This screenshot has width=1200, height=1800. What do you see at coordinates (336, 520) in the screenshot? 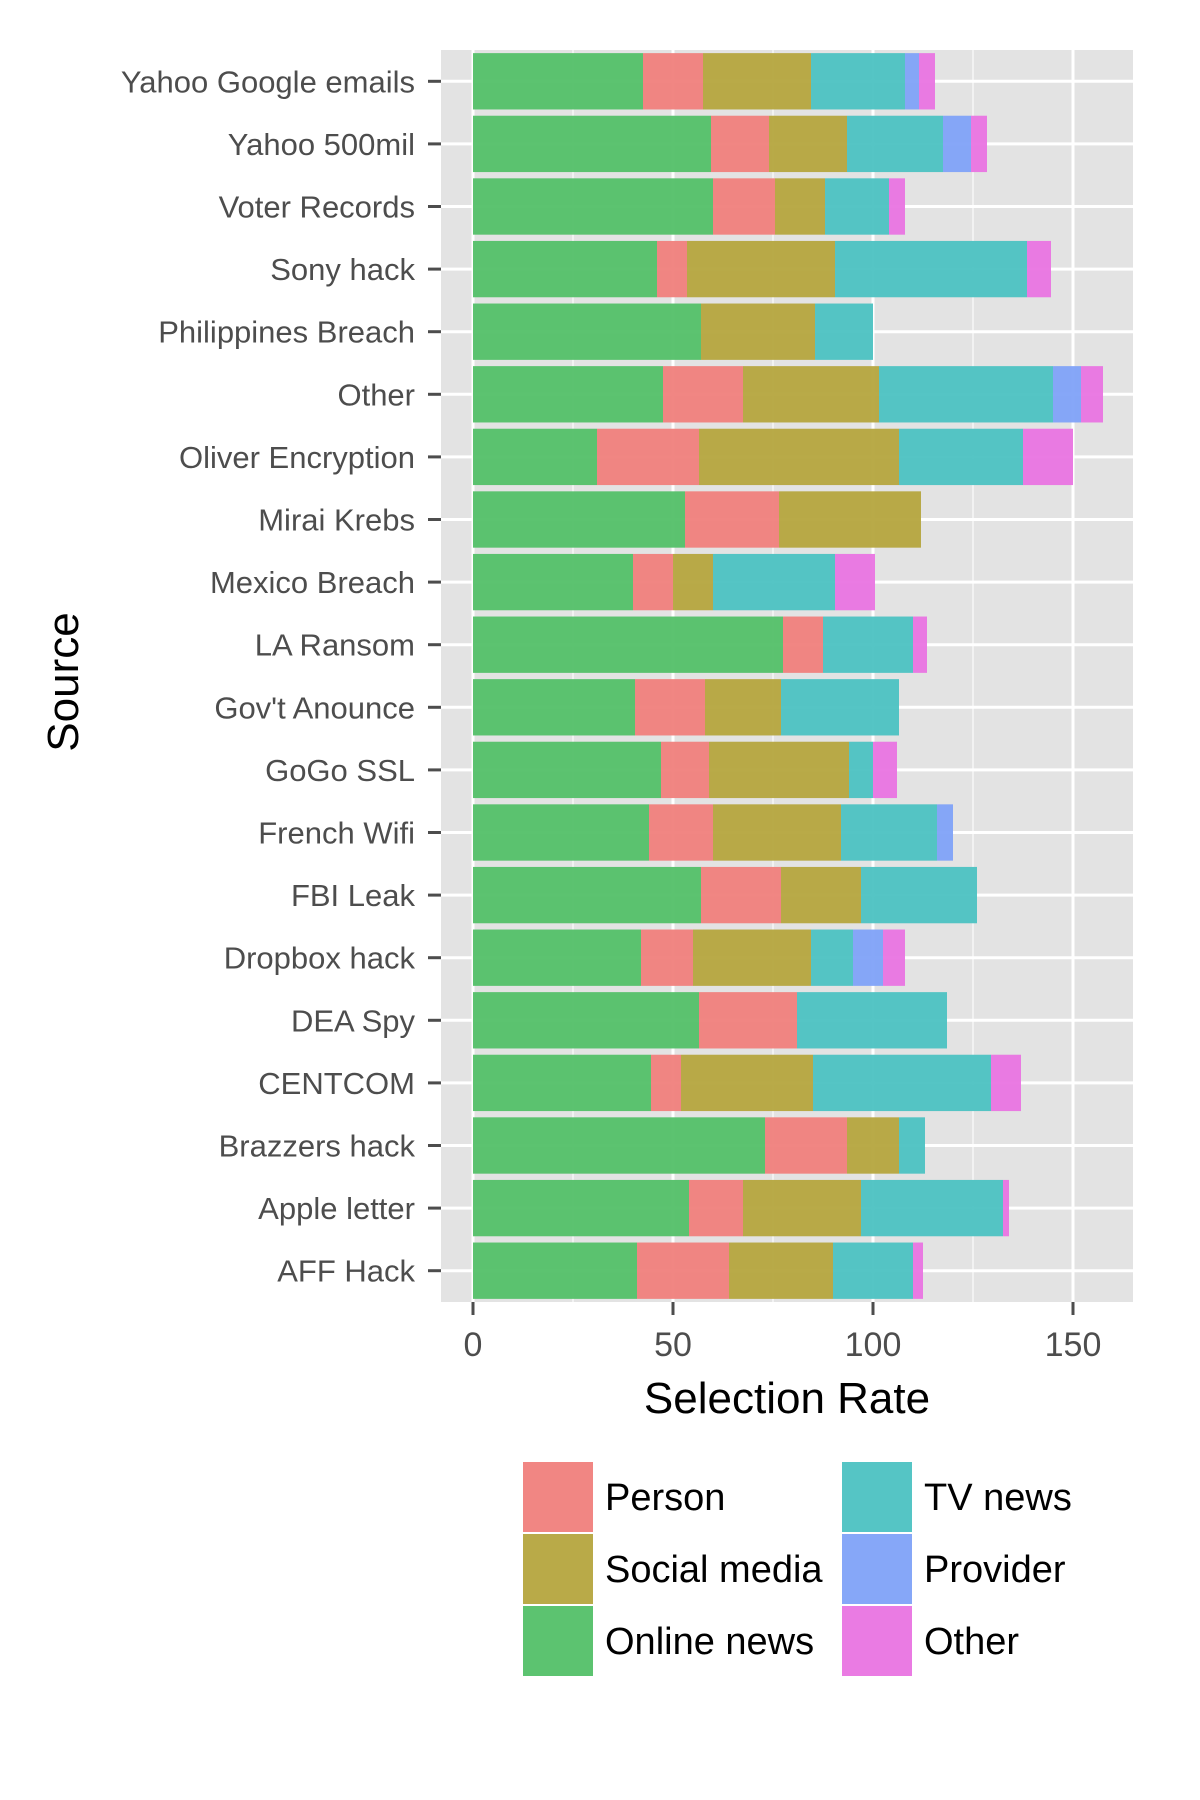
I see `y-tick-label: Mirai Krebs` at bounding box center [336, 520].